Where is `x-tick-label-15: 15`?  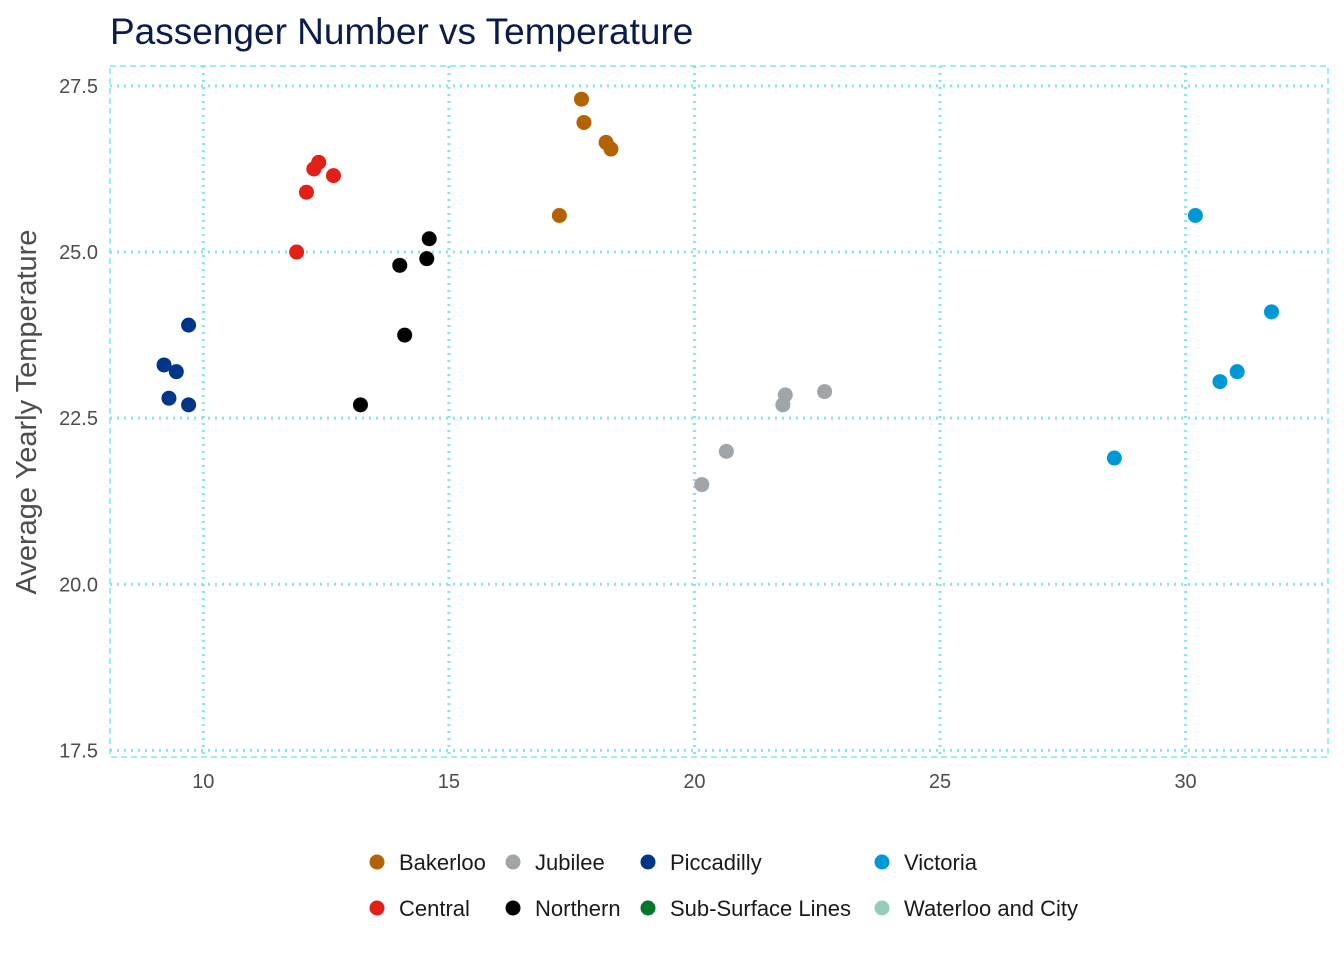 x-tick-label-15: 15 is located at coordinates (449, 782).